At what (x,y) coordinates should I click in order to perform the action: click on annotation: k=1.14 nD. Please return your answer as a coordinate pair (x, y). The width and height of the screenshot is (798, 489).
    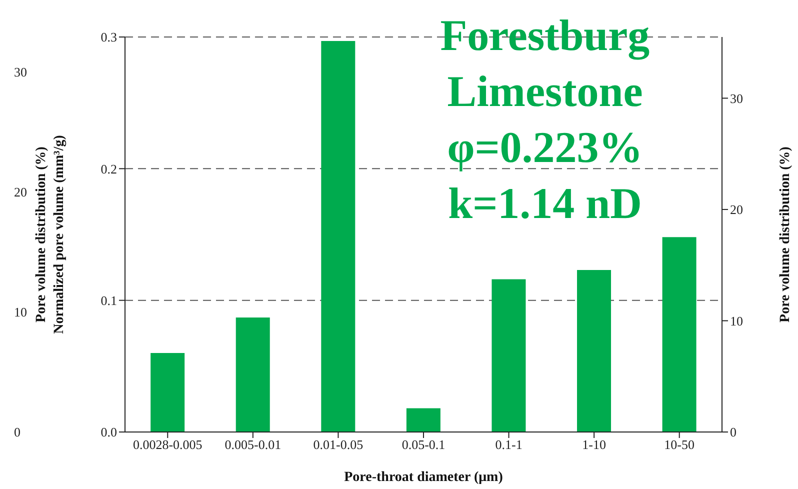
    Looking at the image, I should click on (545, 204).